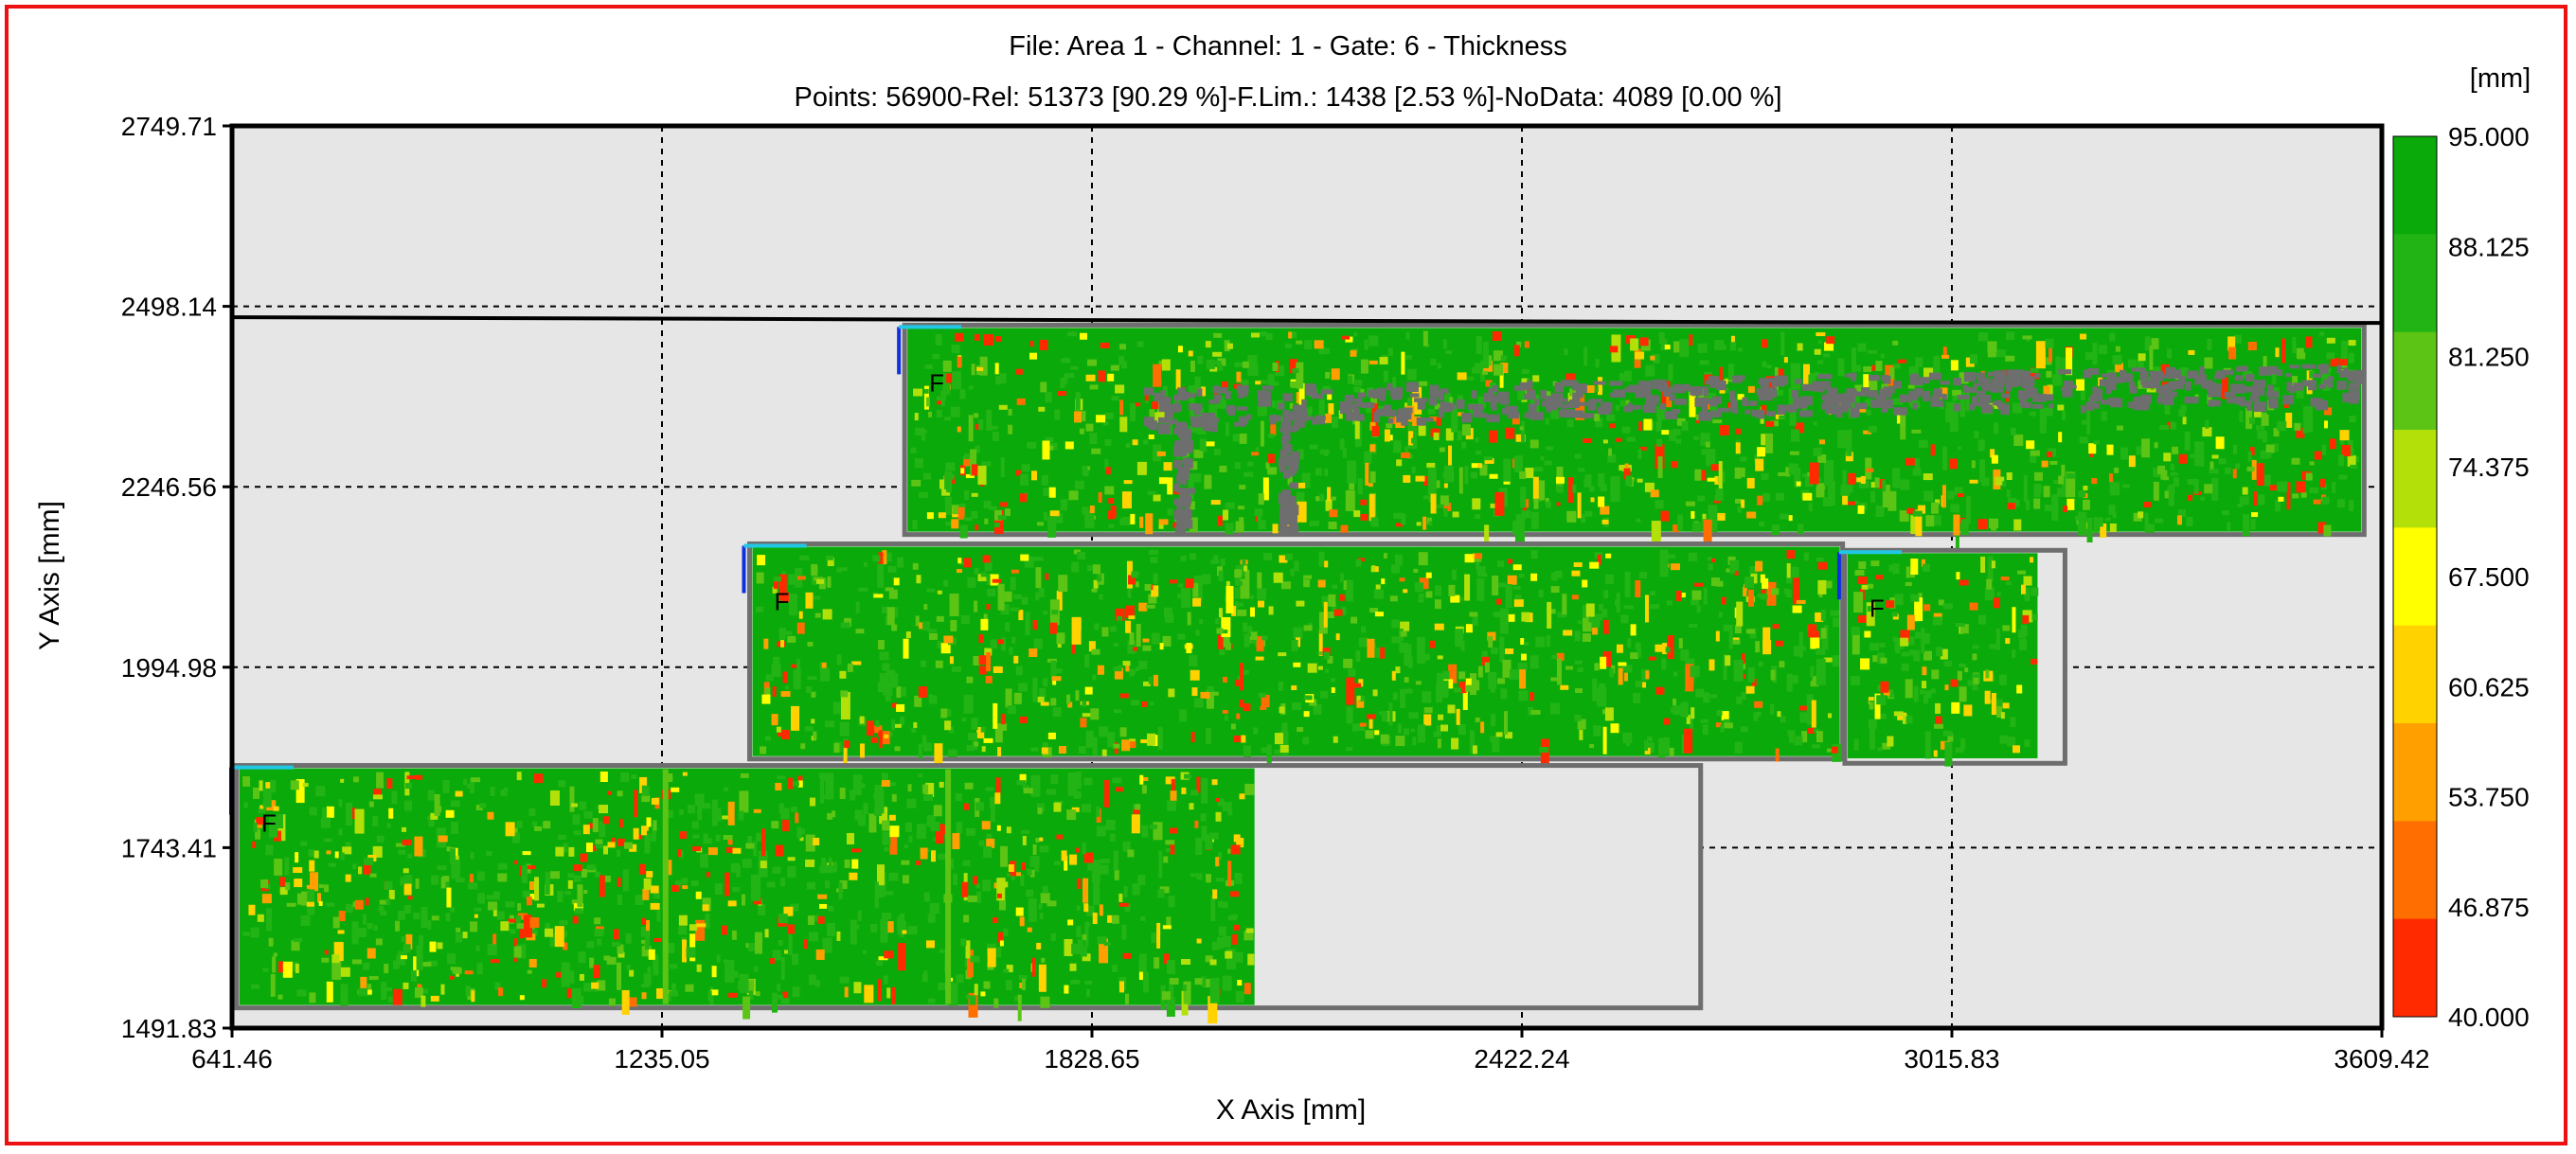  What do you see at coordinates (1091, 1059) in the screenshot?
I see `x-tick-label: 1828.65` at bounding box center [1091, 1059].